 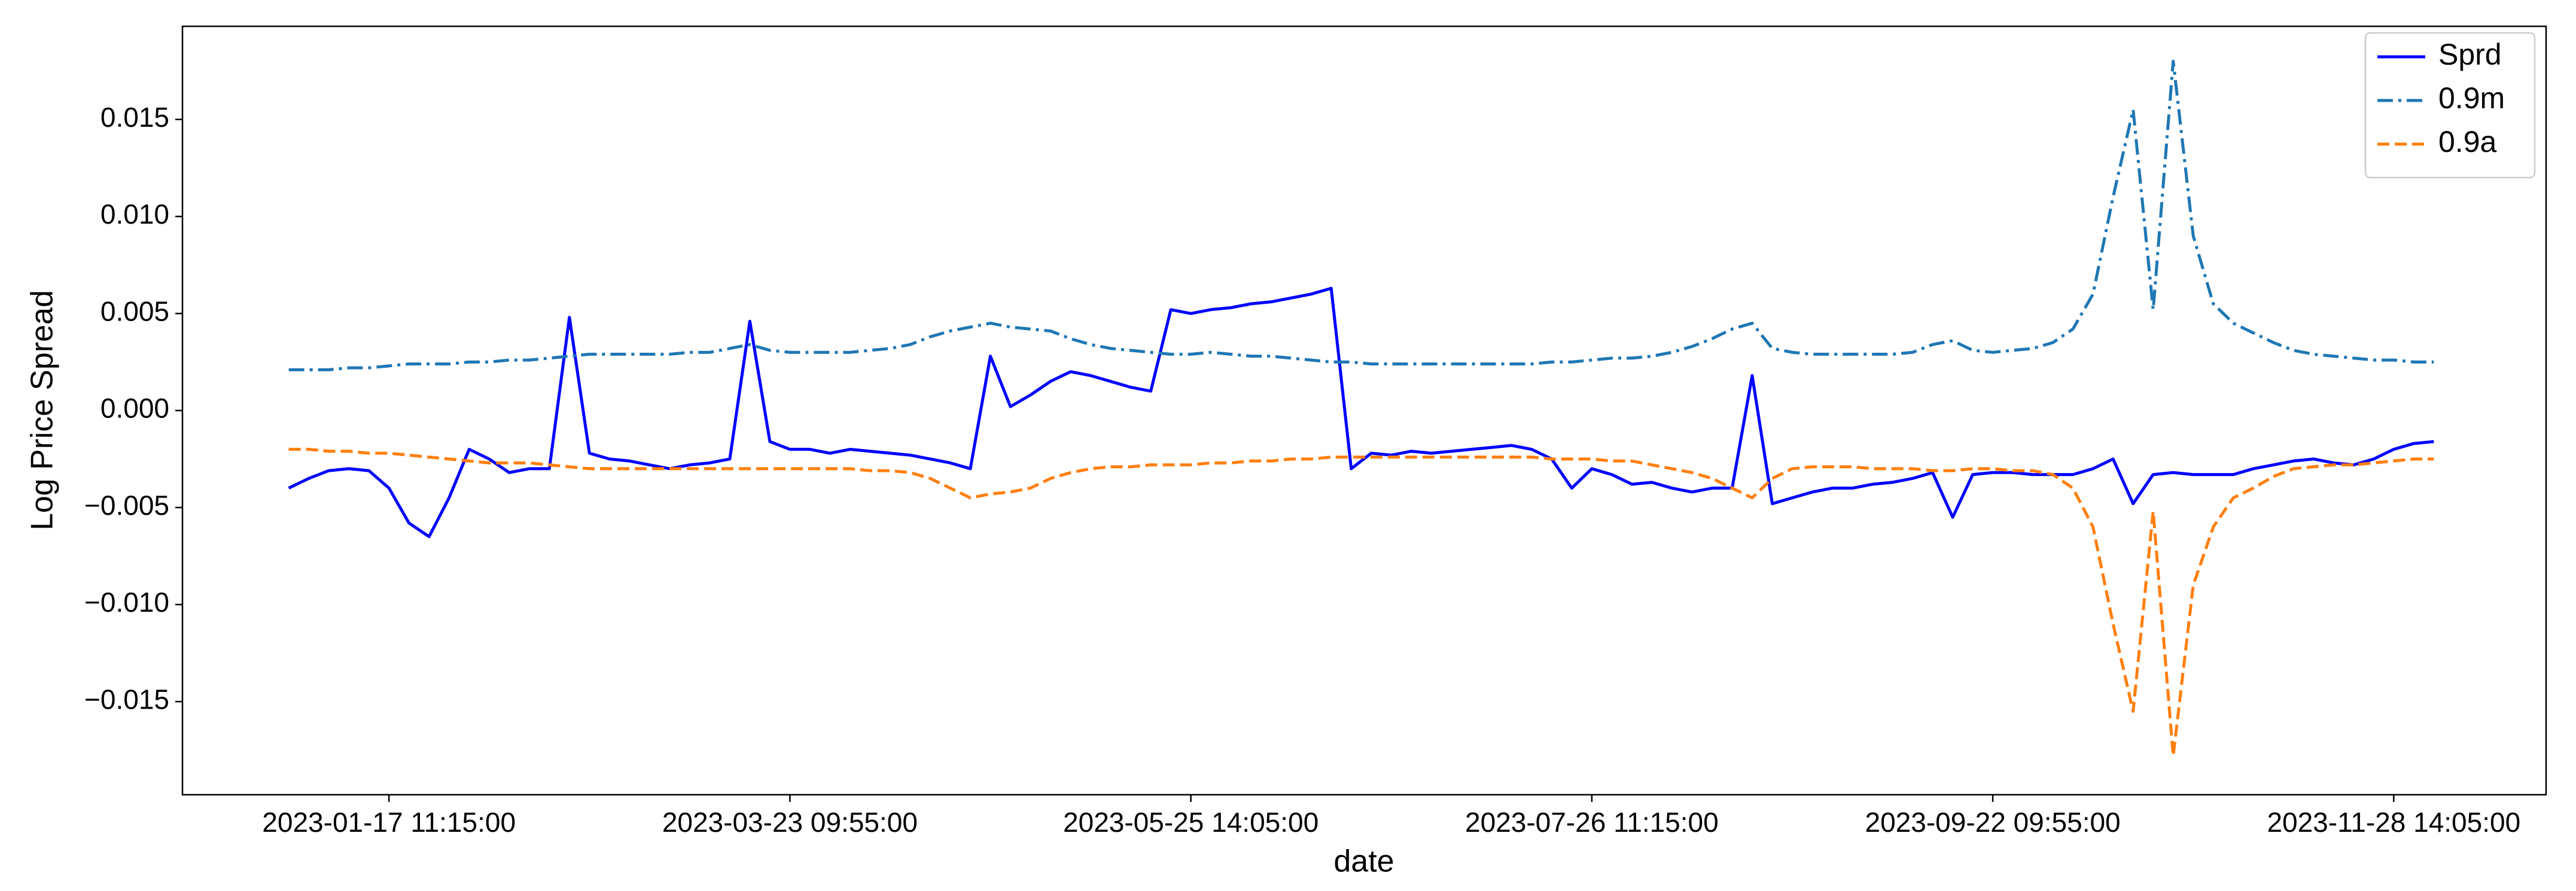 I want to click on x-axis-label: date, so click(x=1363, y=861).